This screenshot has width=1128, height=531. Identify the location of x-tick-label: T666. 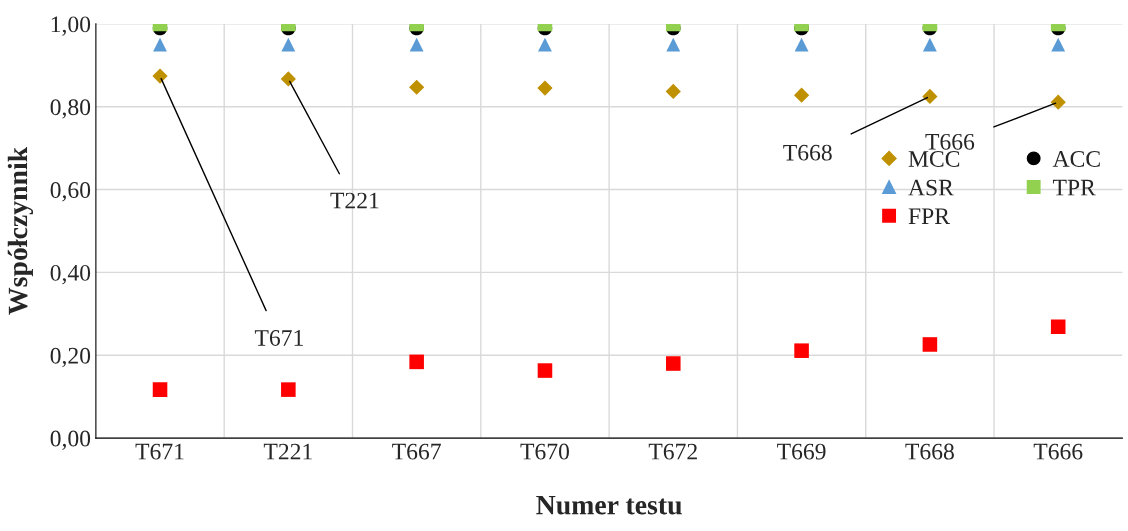
(1058, 451).